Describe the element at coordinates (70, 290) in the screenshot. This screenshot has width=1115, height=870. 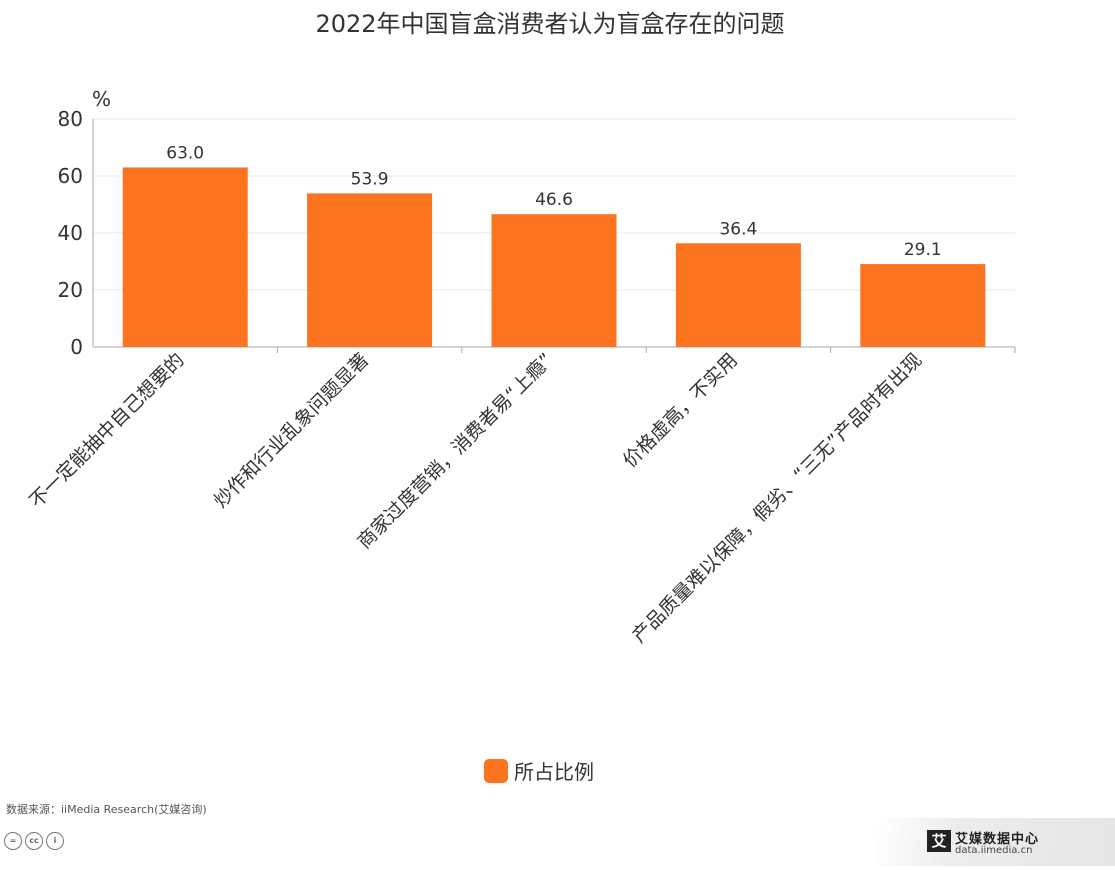
I see `y-tick-label: 20` at that location.